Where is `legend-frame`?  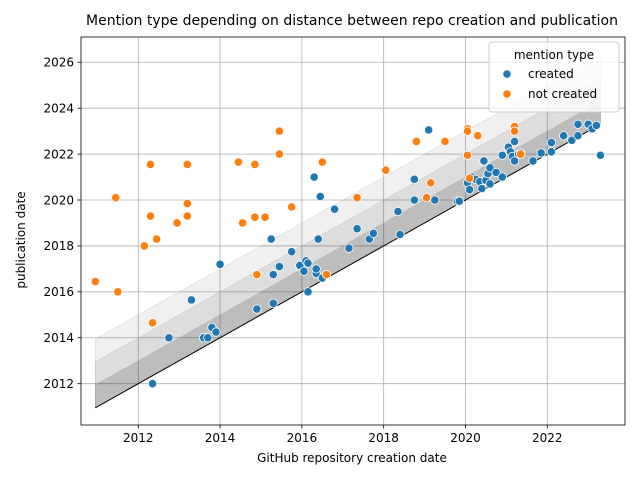
legend-frame is located at coordinates (554, 77).